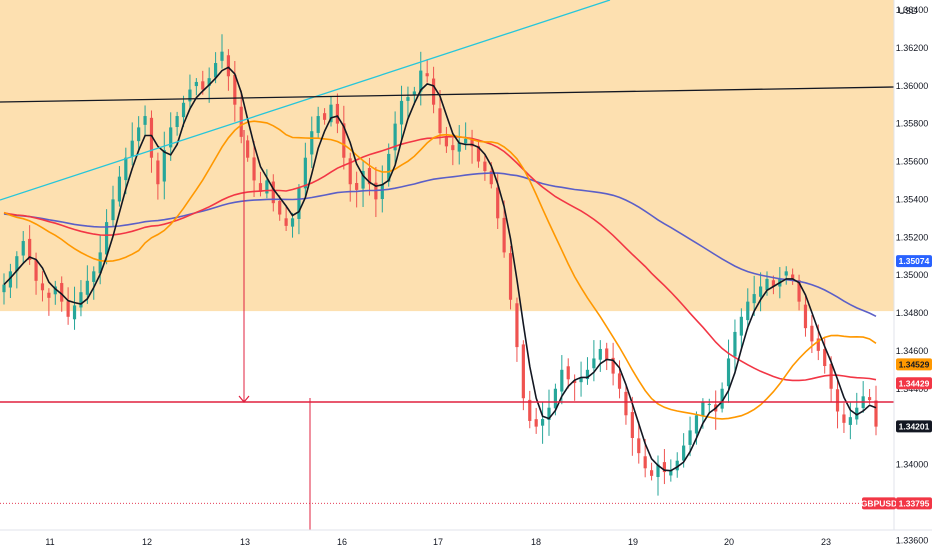 The width and height of the screenshot is (932, 550). I want to click on time-tick-label: 17, so click(438, 542).